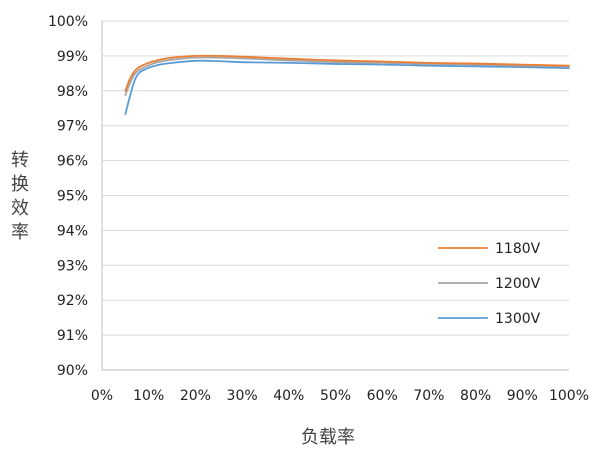 The height and width of the screenshot is (452, 592). Describe the element at coordinates (72, 57) in the screenshot. I see `y-tick-label: 99%` at that location.